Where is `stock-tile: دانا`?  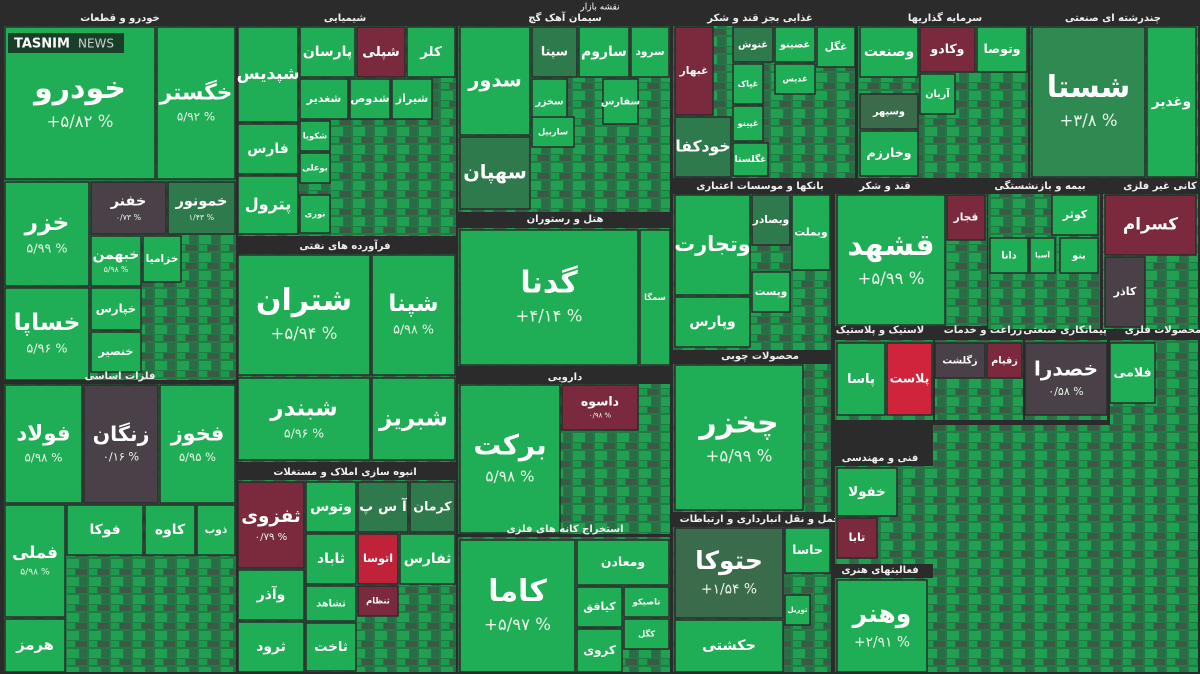
stock-tile: دانا is located at coordinates (1009, 255).